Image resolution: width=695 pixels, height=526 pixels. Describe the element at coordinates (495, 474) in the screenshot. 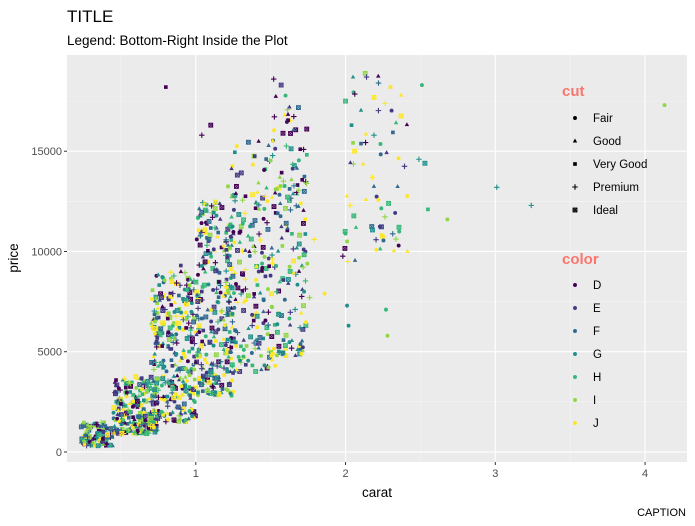

I see `x-tick-label: 3` at that location.